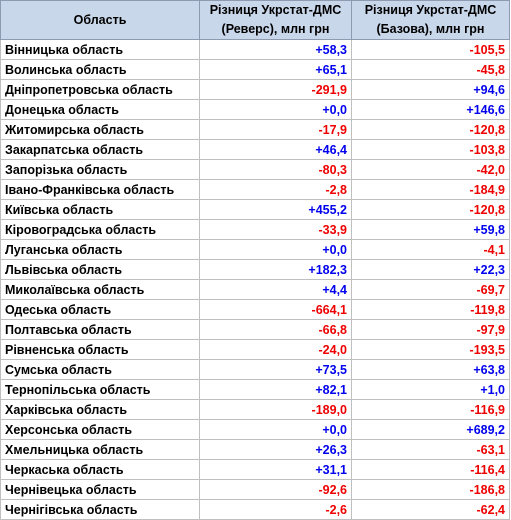 The image size is (511, 520). What do you see at coordinates (430, 469) in the screenshot?
I see `cell-base: -116,4` at bounding box center [430, 469].